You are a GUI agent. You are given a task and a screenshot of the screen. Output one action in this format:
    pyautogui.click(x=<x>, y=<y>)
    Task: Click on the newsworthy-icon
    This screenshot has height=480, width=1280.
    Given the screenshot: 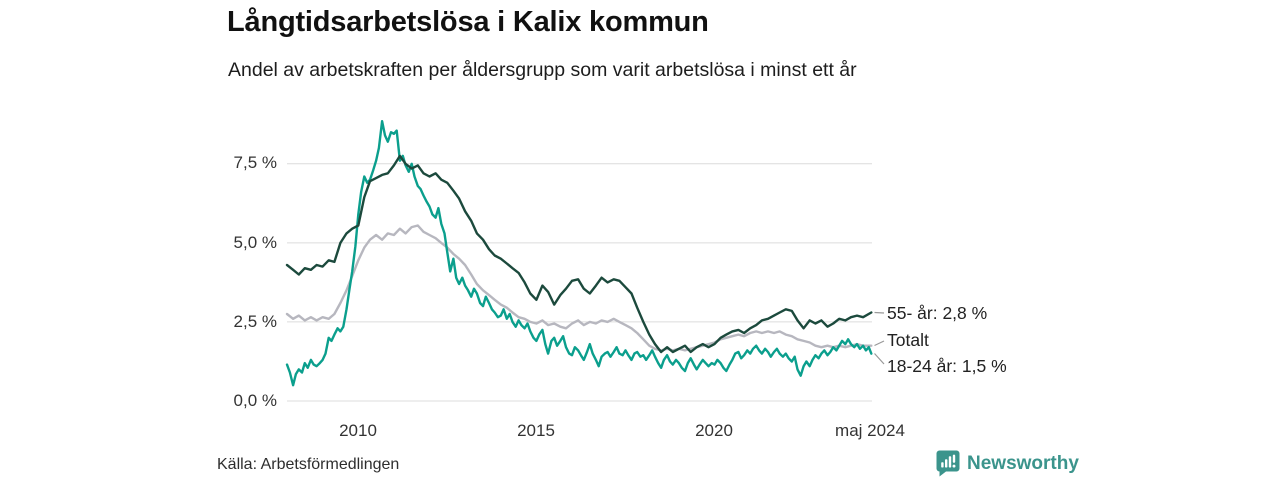 What is the action you would take?
    pyautogui.click(x=948, y=463)
    